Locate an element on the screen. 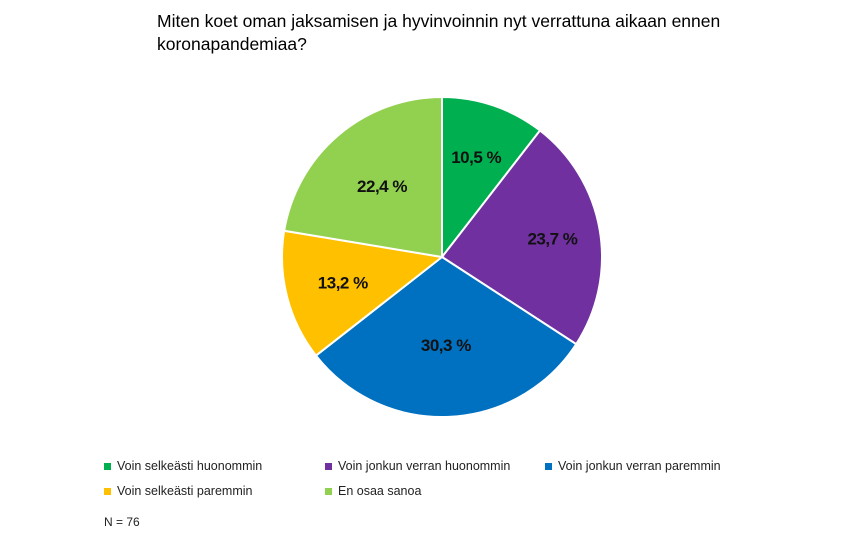 The width and height of the screenshot is (864, 541). legend-label-3: Voin jonkun verran paremmin is located at coordinates (639, 466).